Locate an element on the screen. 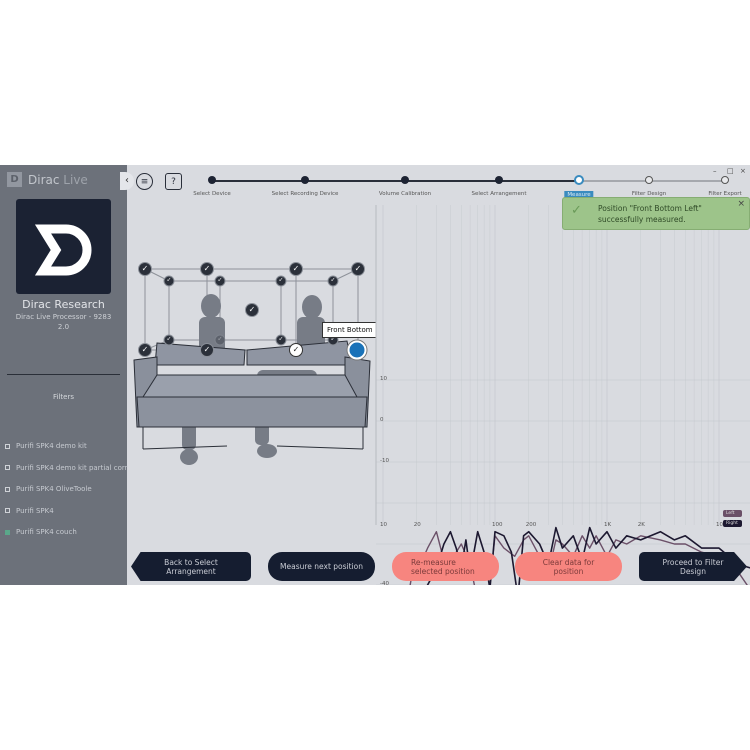  toast-close-button: × is located at coordinates (741, 204).